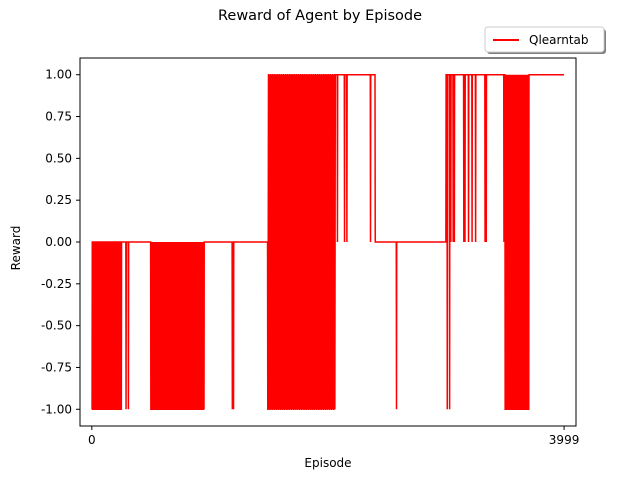 The width and height of the screenshot is (640, 480). I want to click on y-tick-label: 0.00, so click(58, 242).